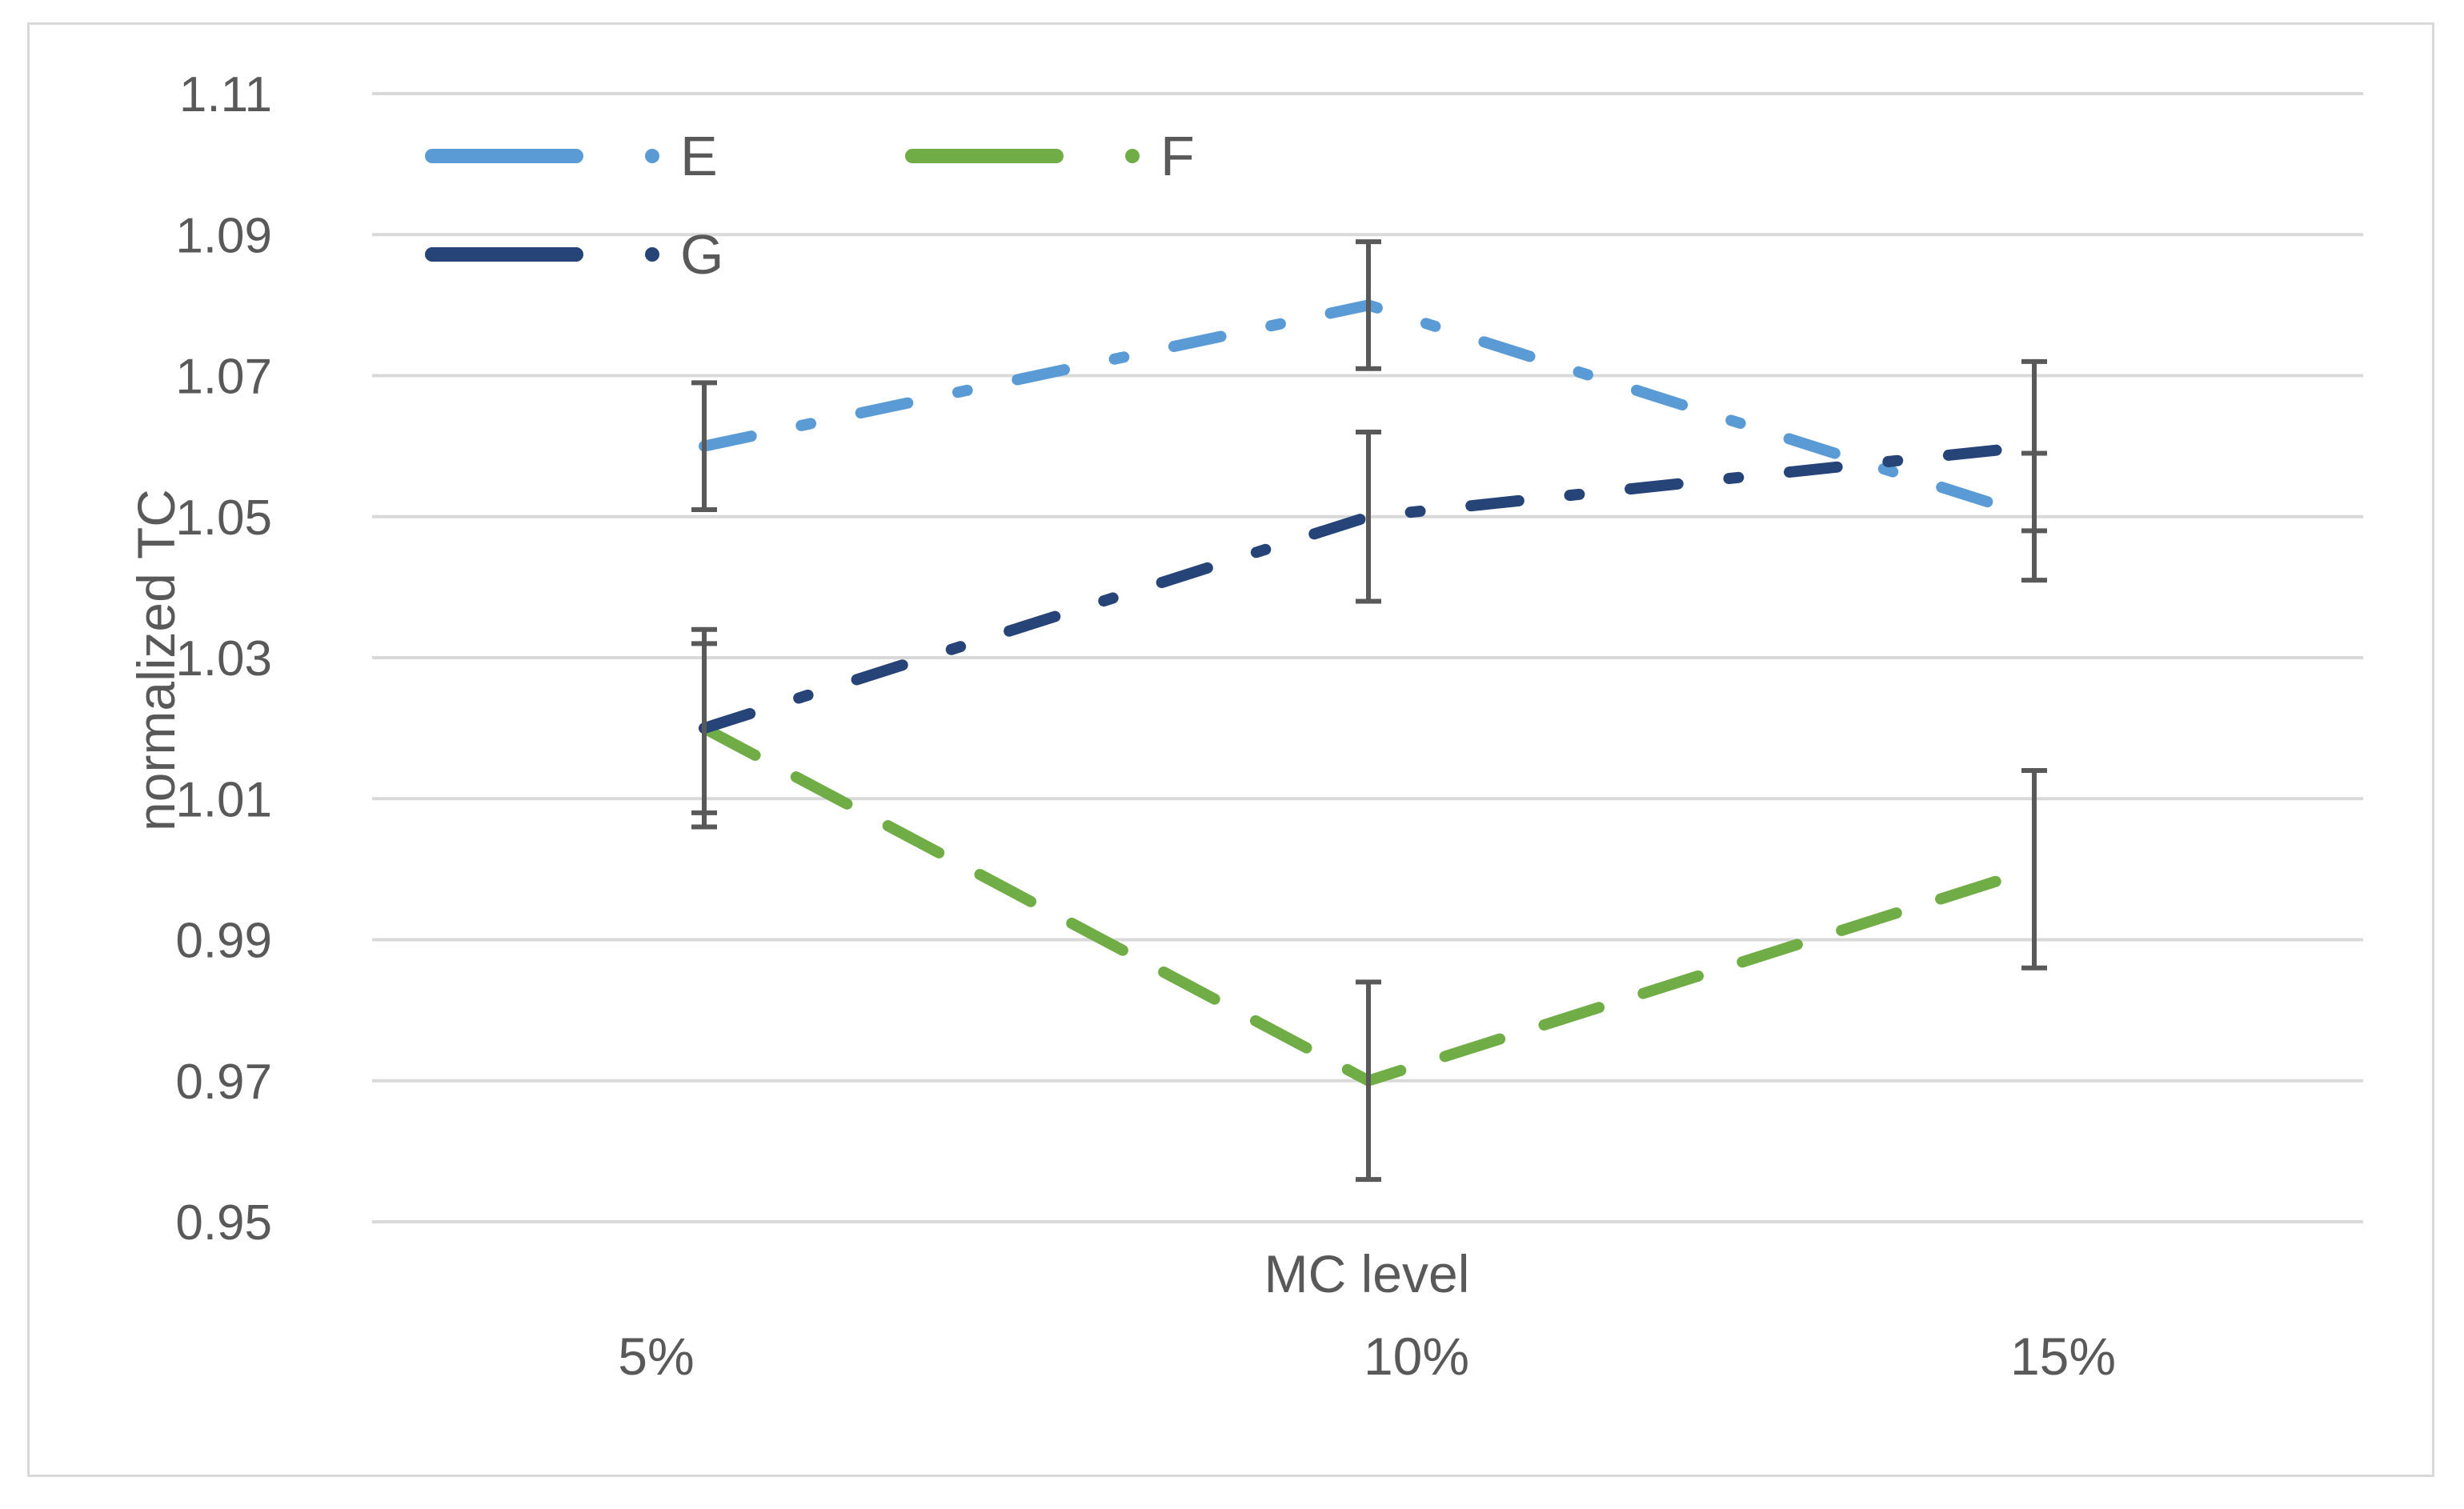 This screenshot has height=1509, width=2464. I want to click on y-axis-title: normalized TC, so click(156, 660).